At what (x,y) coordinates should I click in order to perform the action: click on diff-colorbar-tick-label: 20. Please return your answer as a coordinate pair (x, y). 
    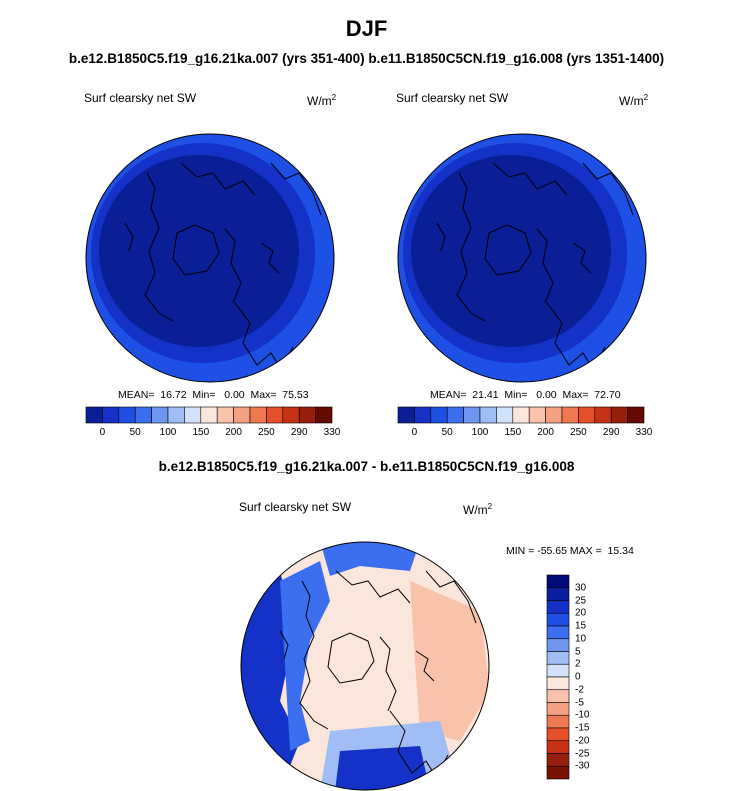
    Looking at the image, I should click on (581, 613).